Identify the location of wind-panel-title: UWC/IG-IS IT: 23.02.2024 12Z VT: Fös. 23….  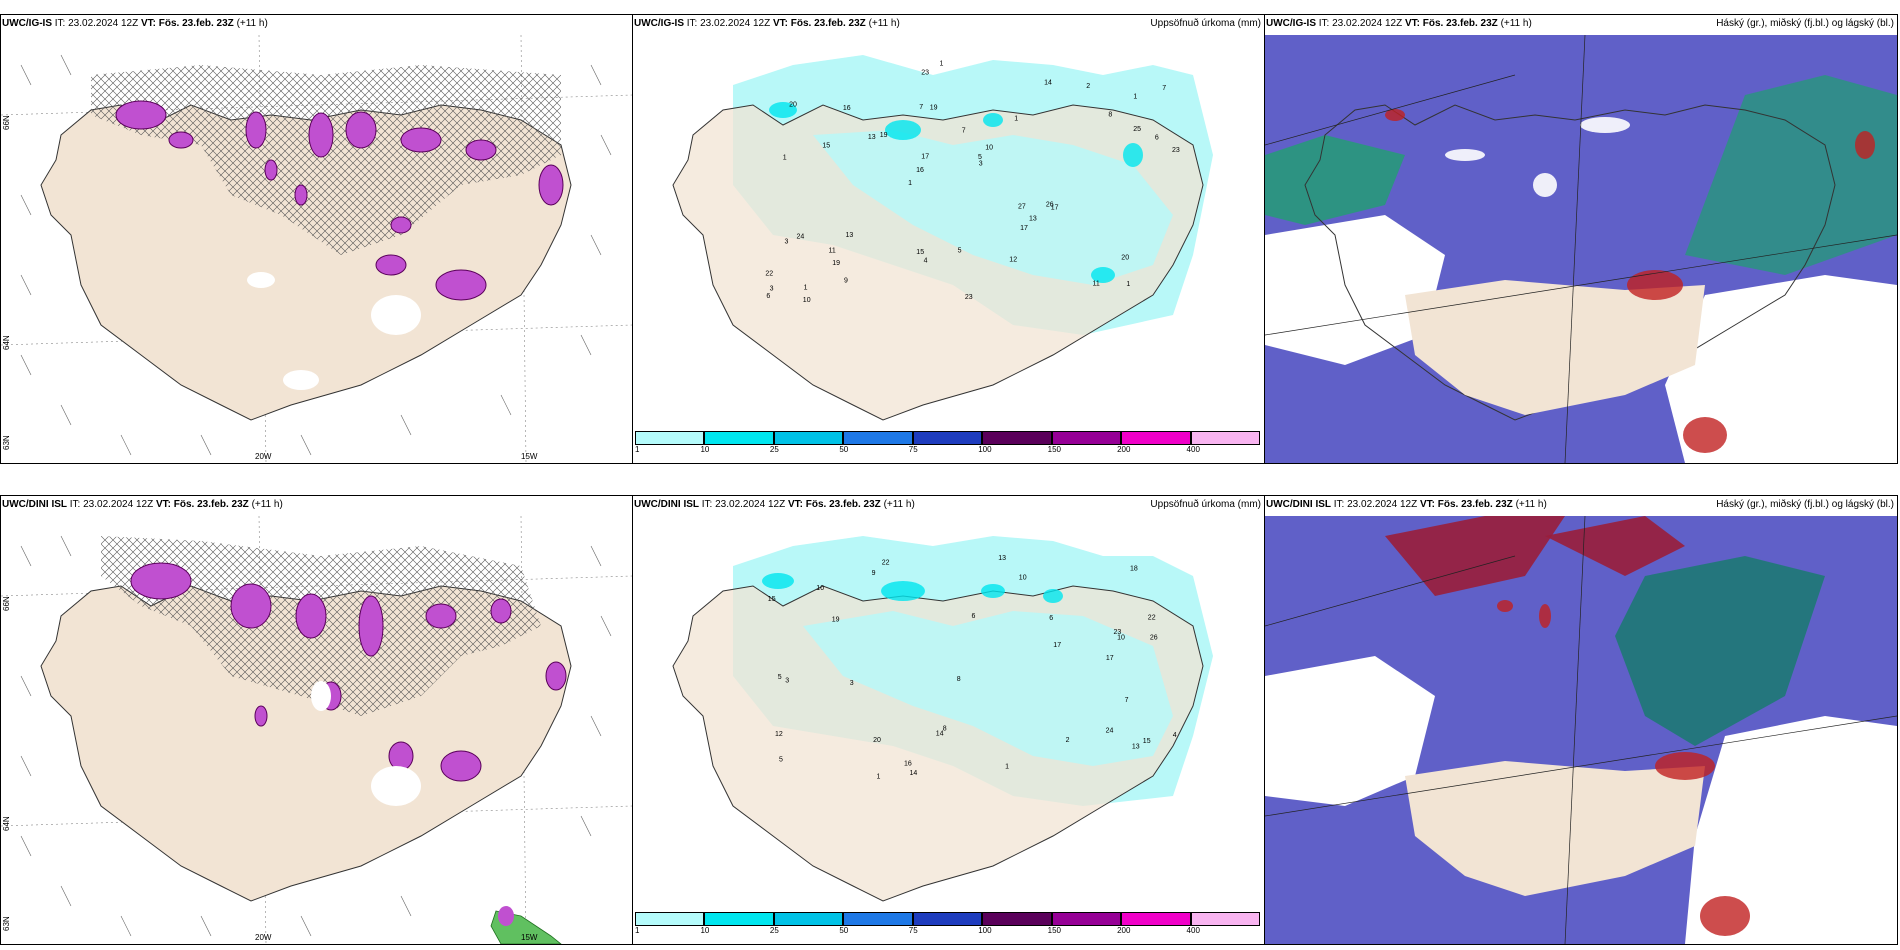
(135, 23).